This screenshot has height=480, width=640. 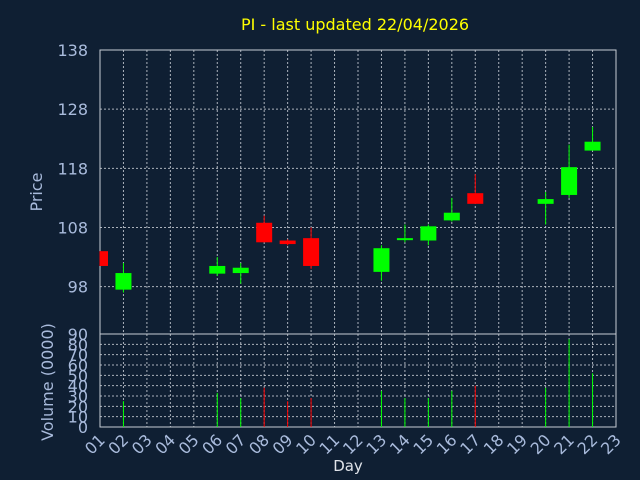 I want to click on x-axis-label: Day, so click(x=348, y=466).